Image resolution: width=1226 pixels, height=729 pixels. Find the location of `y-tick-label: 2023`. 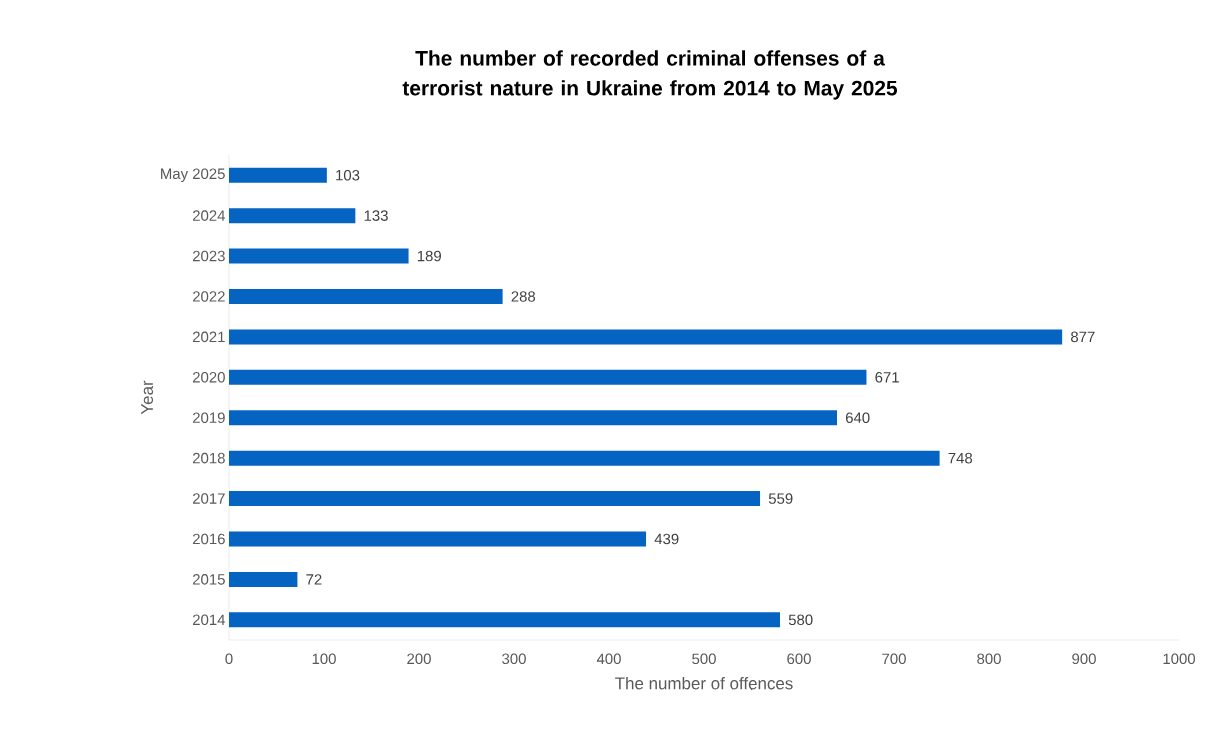

y-tick-label: 2023 is located at coordinates (208, 256).